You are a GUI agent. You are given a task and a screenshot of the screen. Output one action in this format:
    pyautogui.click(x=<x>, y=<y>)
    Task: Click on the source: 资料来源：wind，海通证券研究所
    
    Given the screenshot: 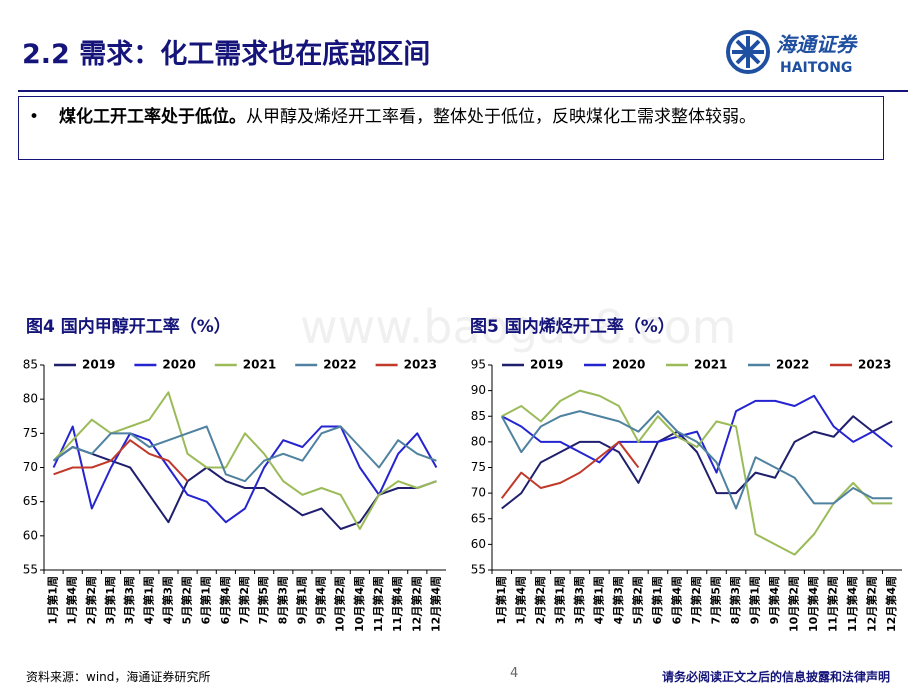 What is the action you would take?
    pyautogui.click(x=118, y=677)
    